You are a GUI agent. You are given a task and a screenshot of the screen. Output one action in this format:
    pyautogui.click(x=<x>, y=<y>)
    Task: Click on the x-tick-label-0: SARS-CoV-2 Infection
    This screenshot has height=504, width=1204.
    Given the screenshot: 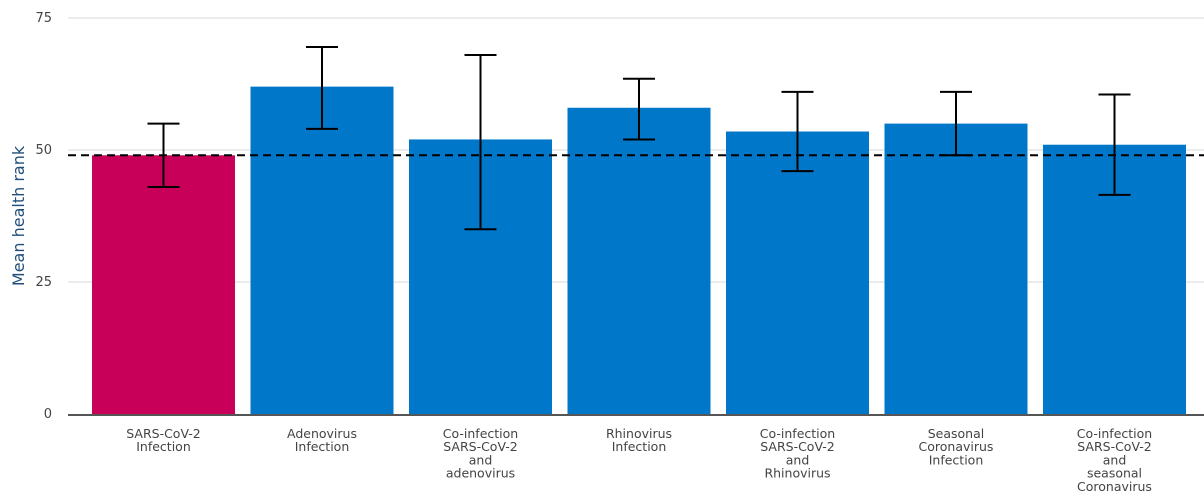 What is the action you would take?
    pyautogui.click(x=163, y=440)
    